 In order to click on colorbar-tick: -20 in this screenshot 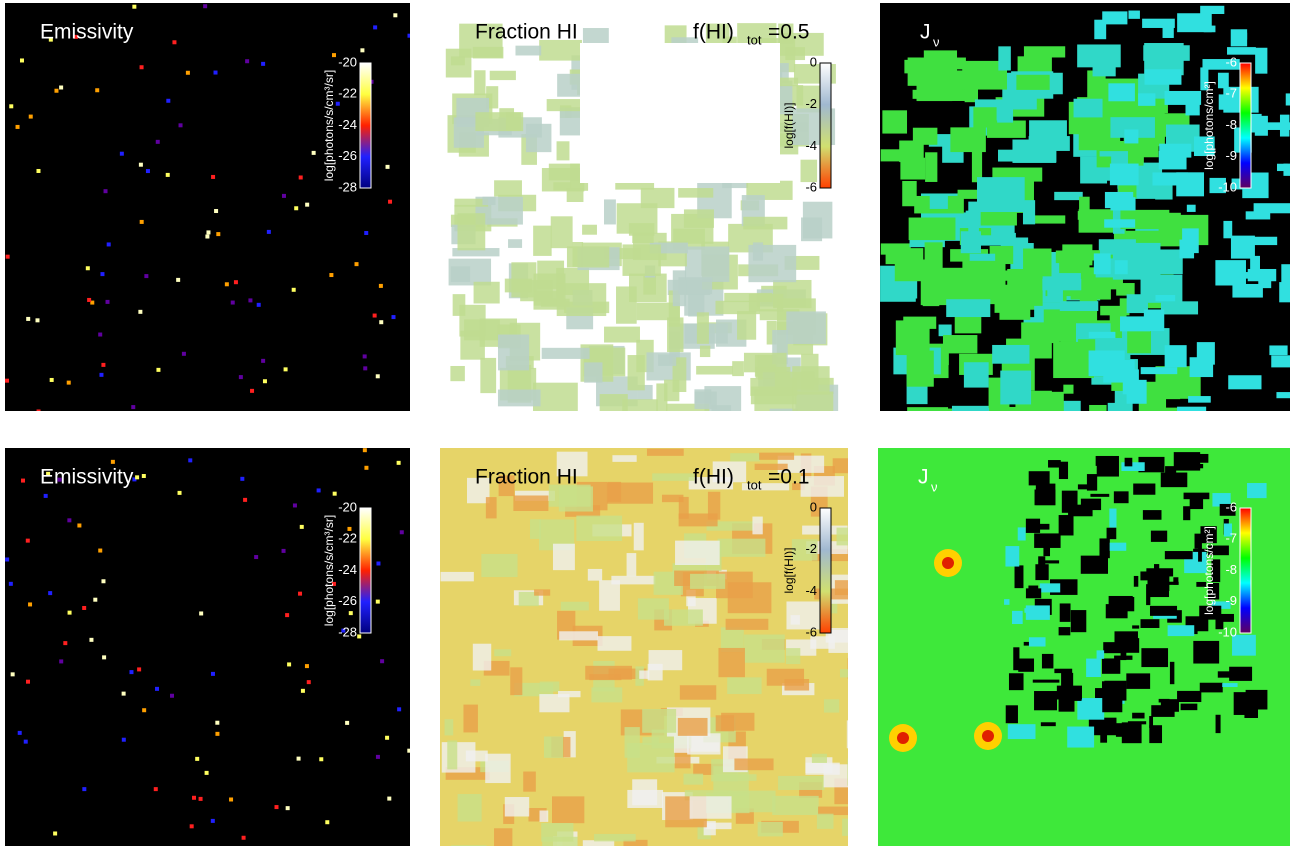, I will do `click(347, 61)`.